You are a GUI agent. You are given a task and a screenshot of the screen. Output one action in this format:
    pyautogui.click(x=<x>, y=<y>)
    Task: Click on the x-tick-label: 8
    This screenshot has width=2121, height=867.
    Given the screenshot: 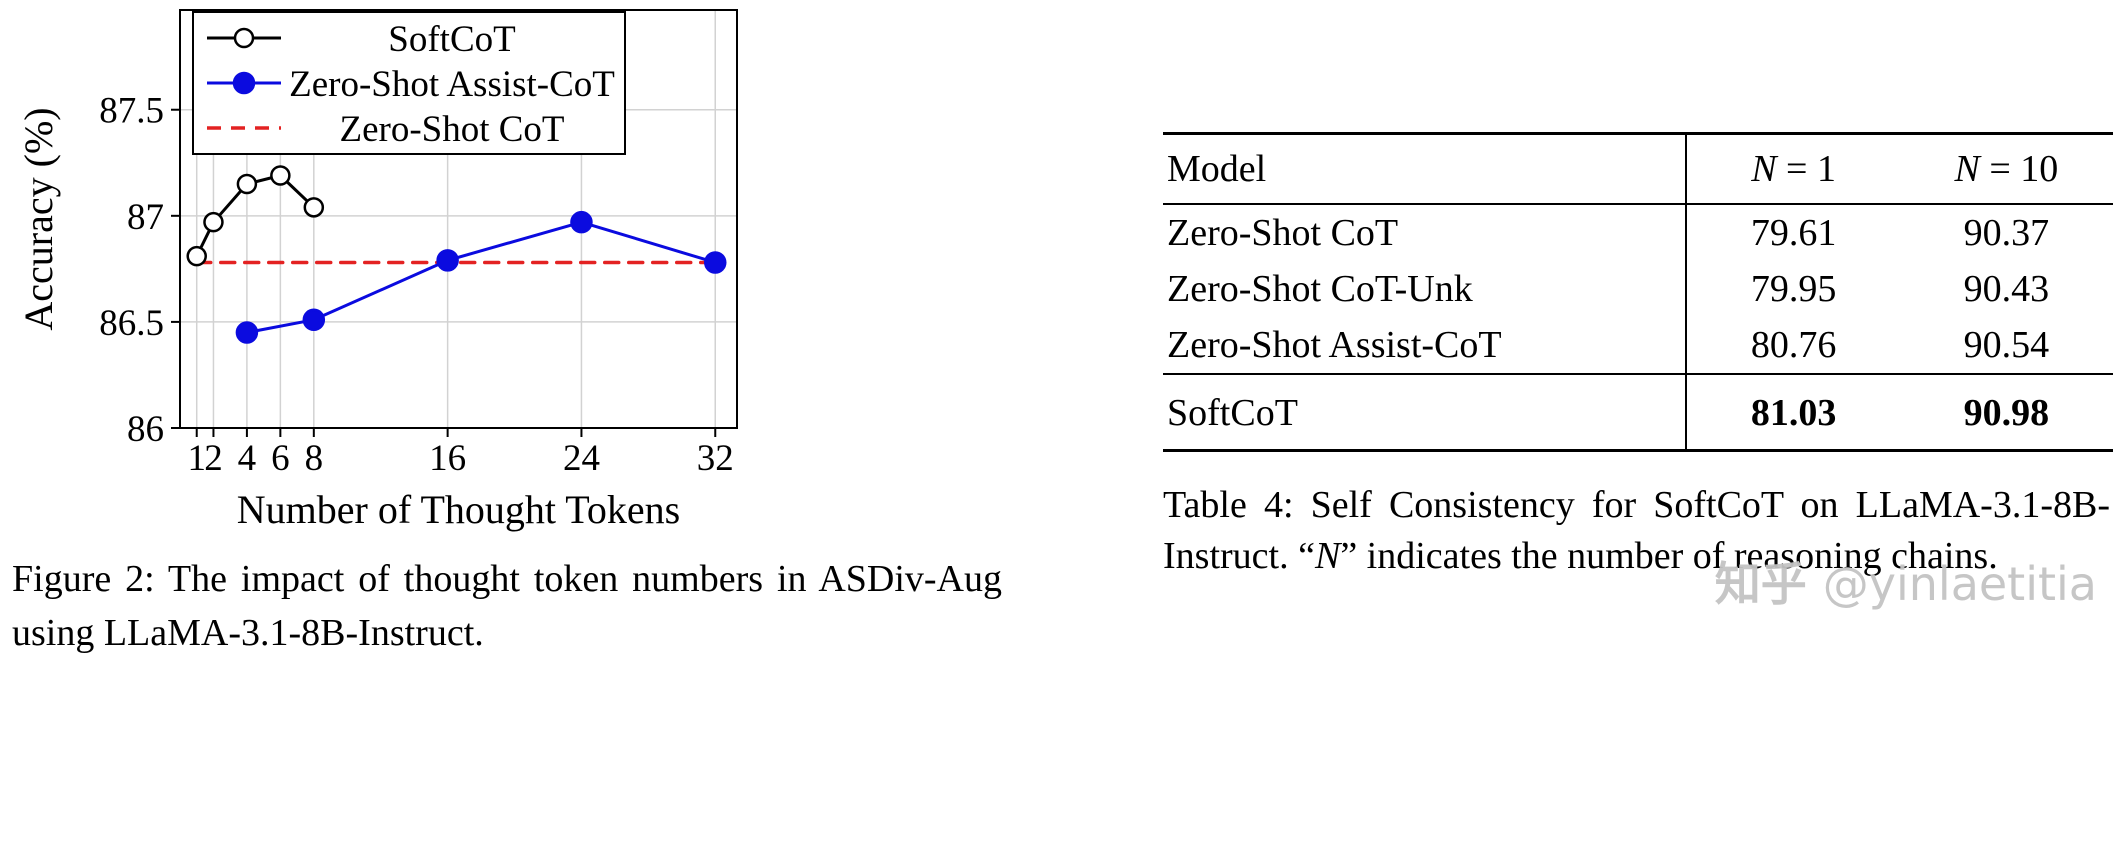 What is the action you would take?
    pyautogui.click(x=314, y=458)
    